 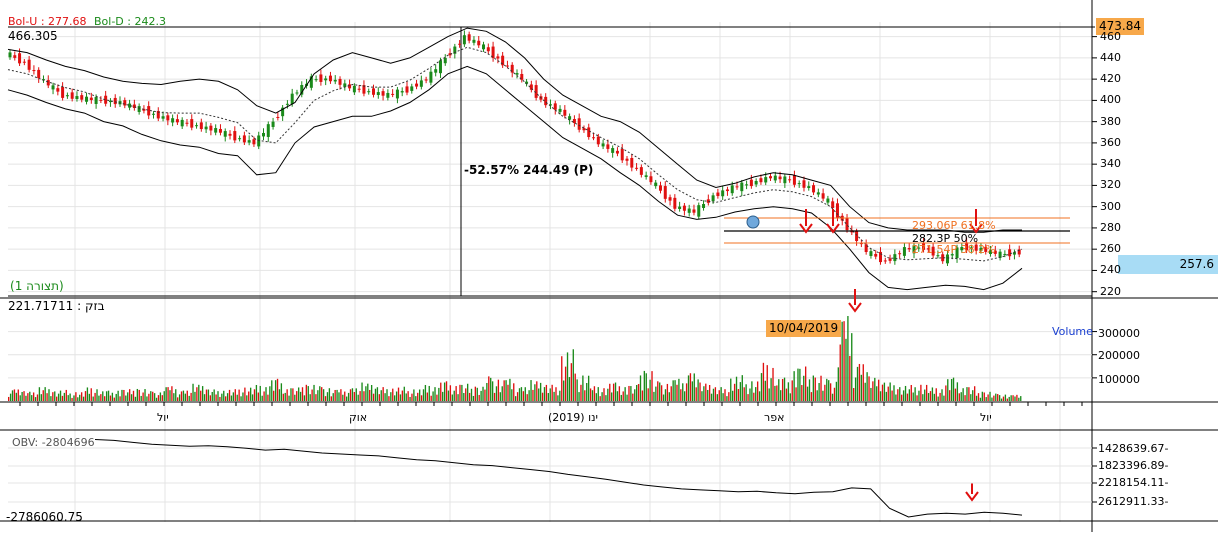 I want to click on price-ytick: 300, so click(x=1110, y=206).